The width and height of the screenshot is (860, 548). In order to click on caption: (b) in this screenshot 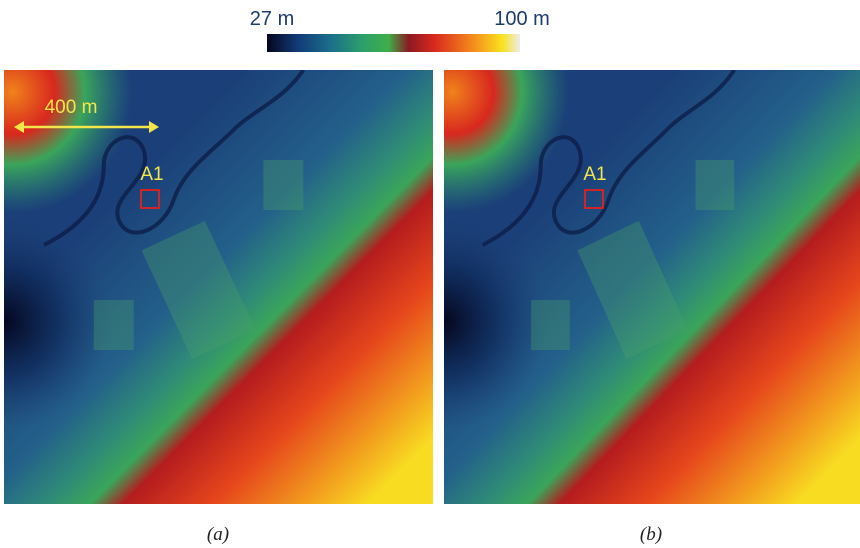, I will do `click(651, 534)`.